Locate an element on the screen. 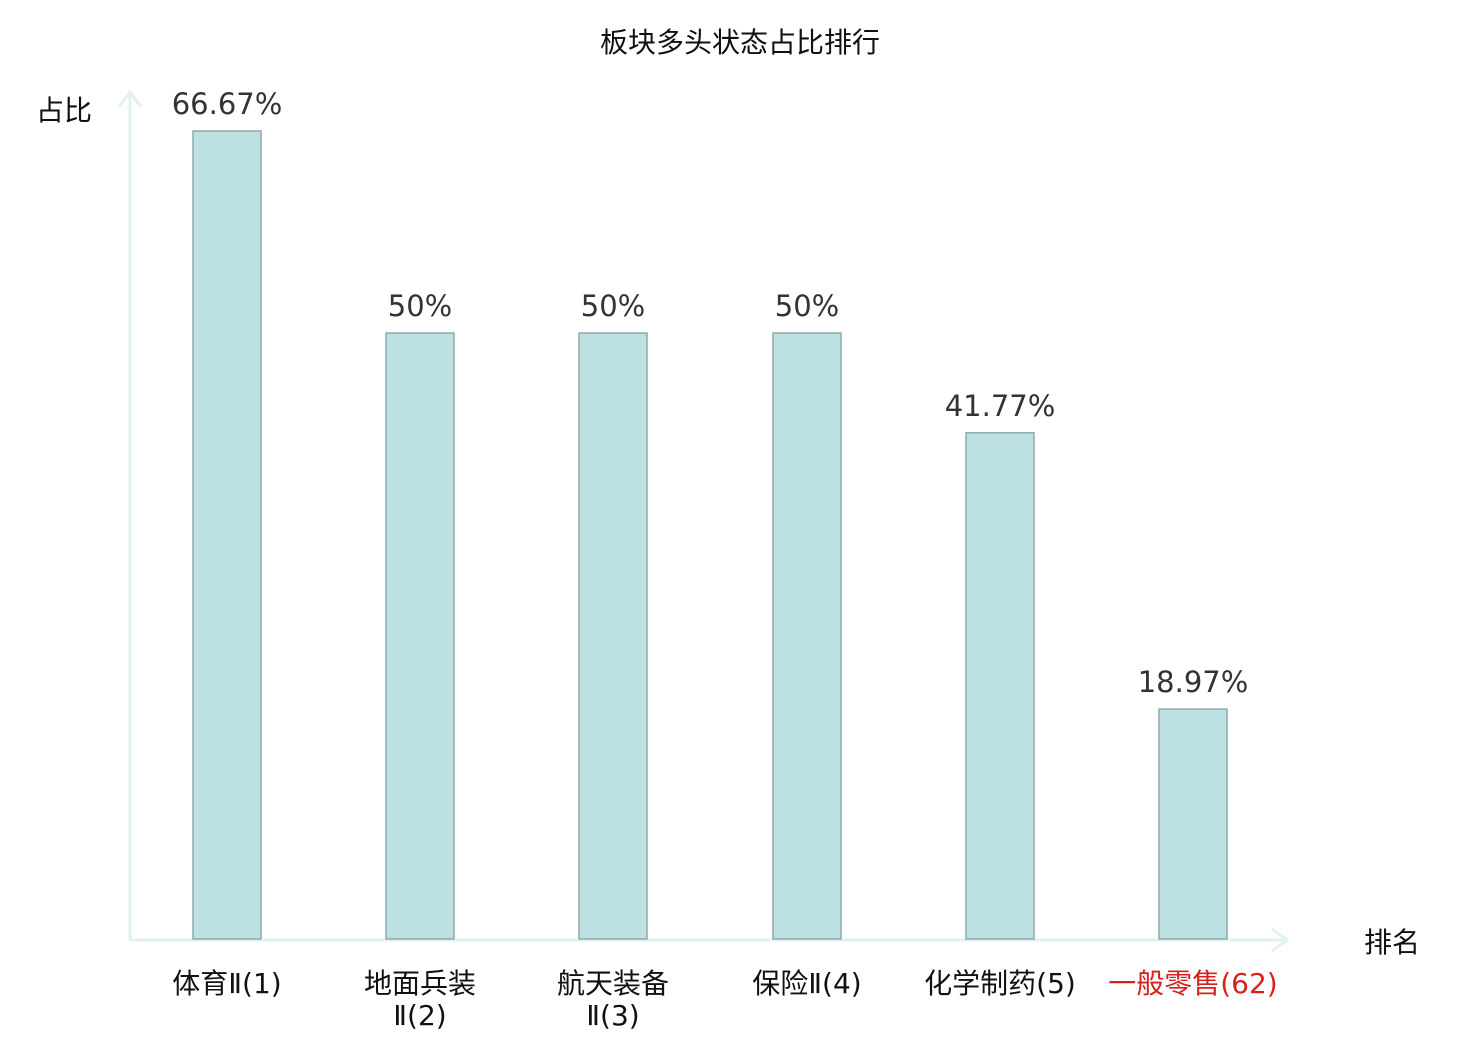  category-label-1: 体育Ⅱ(1) is located at coordinates (226, 983).